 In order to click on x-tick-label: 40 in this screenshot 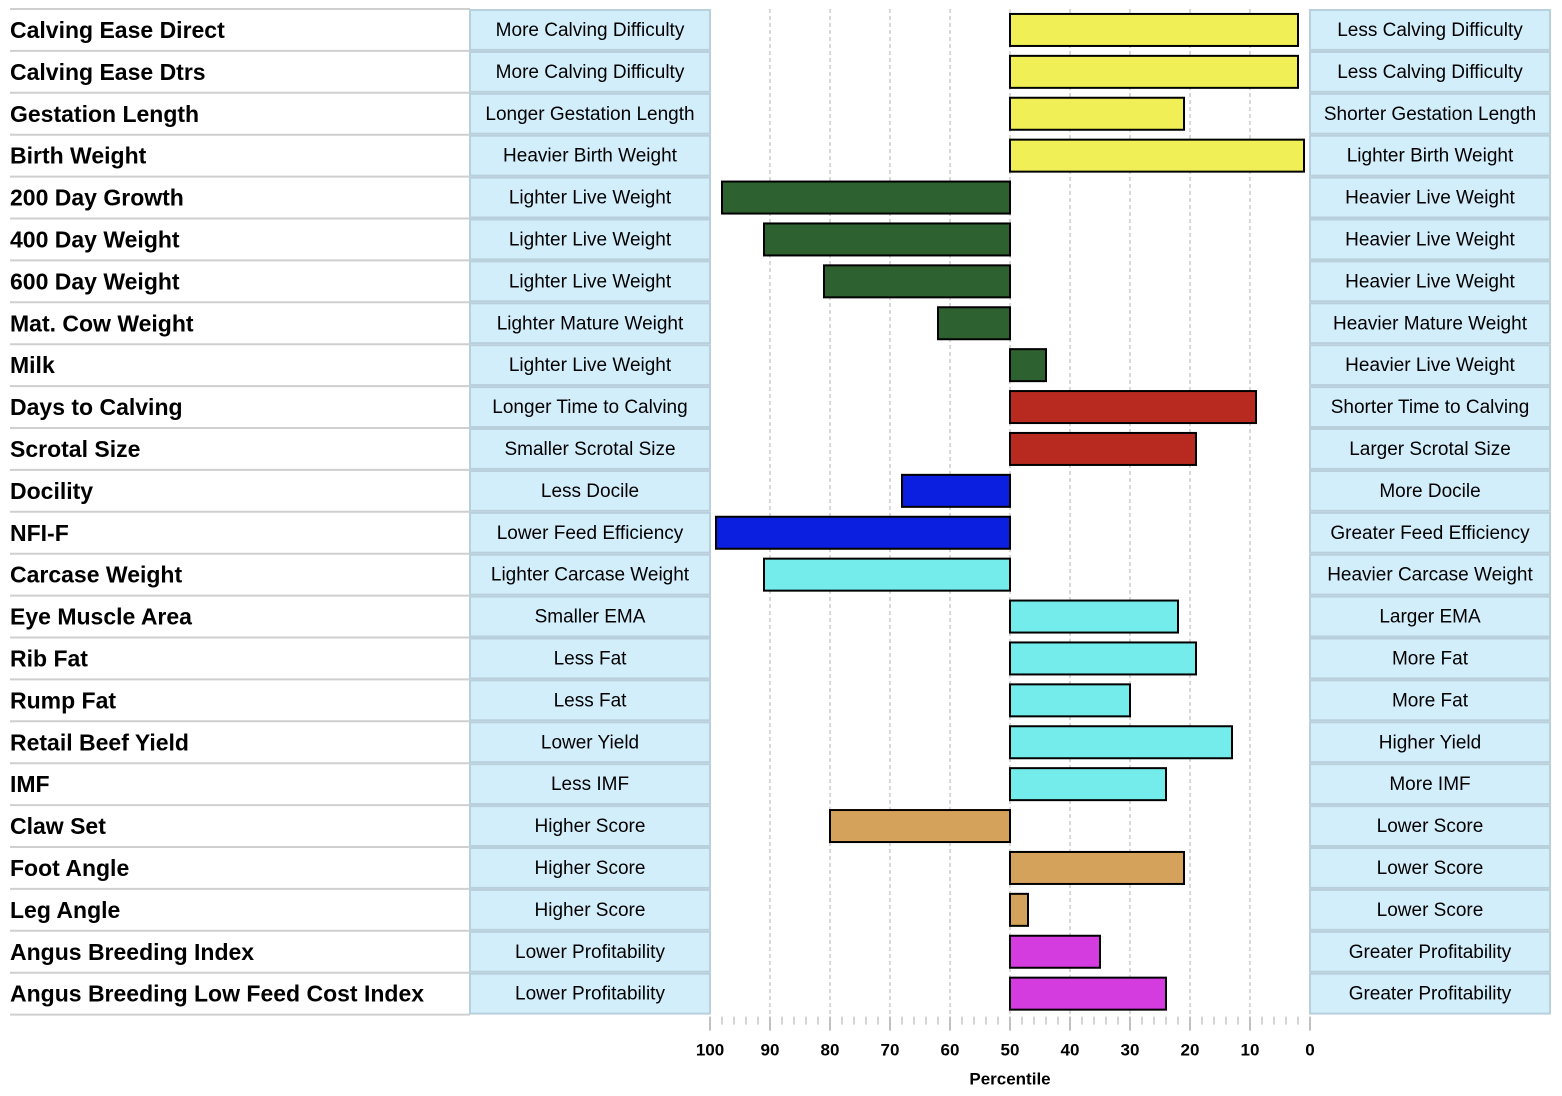, I will do `click(1070, 1050)`.